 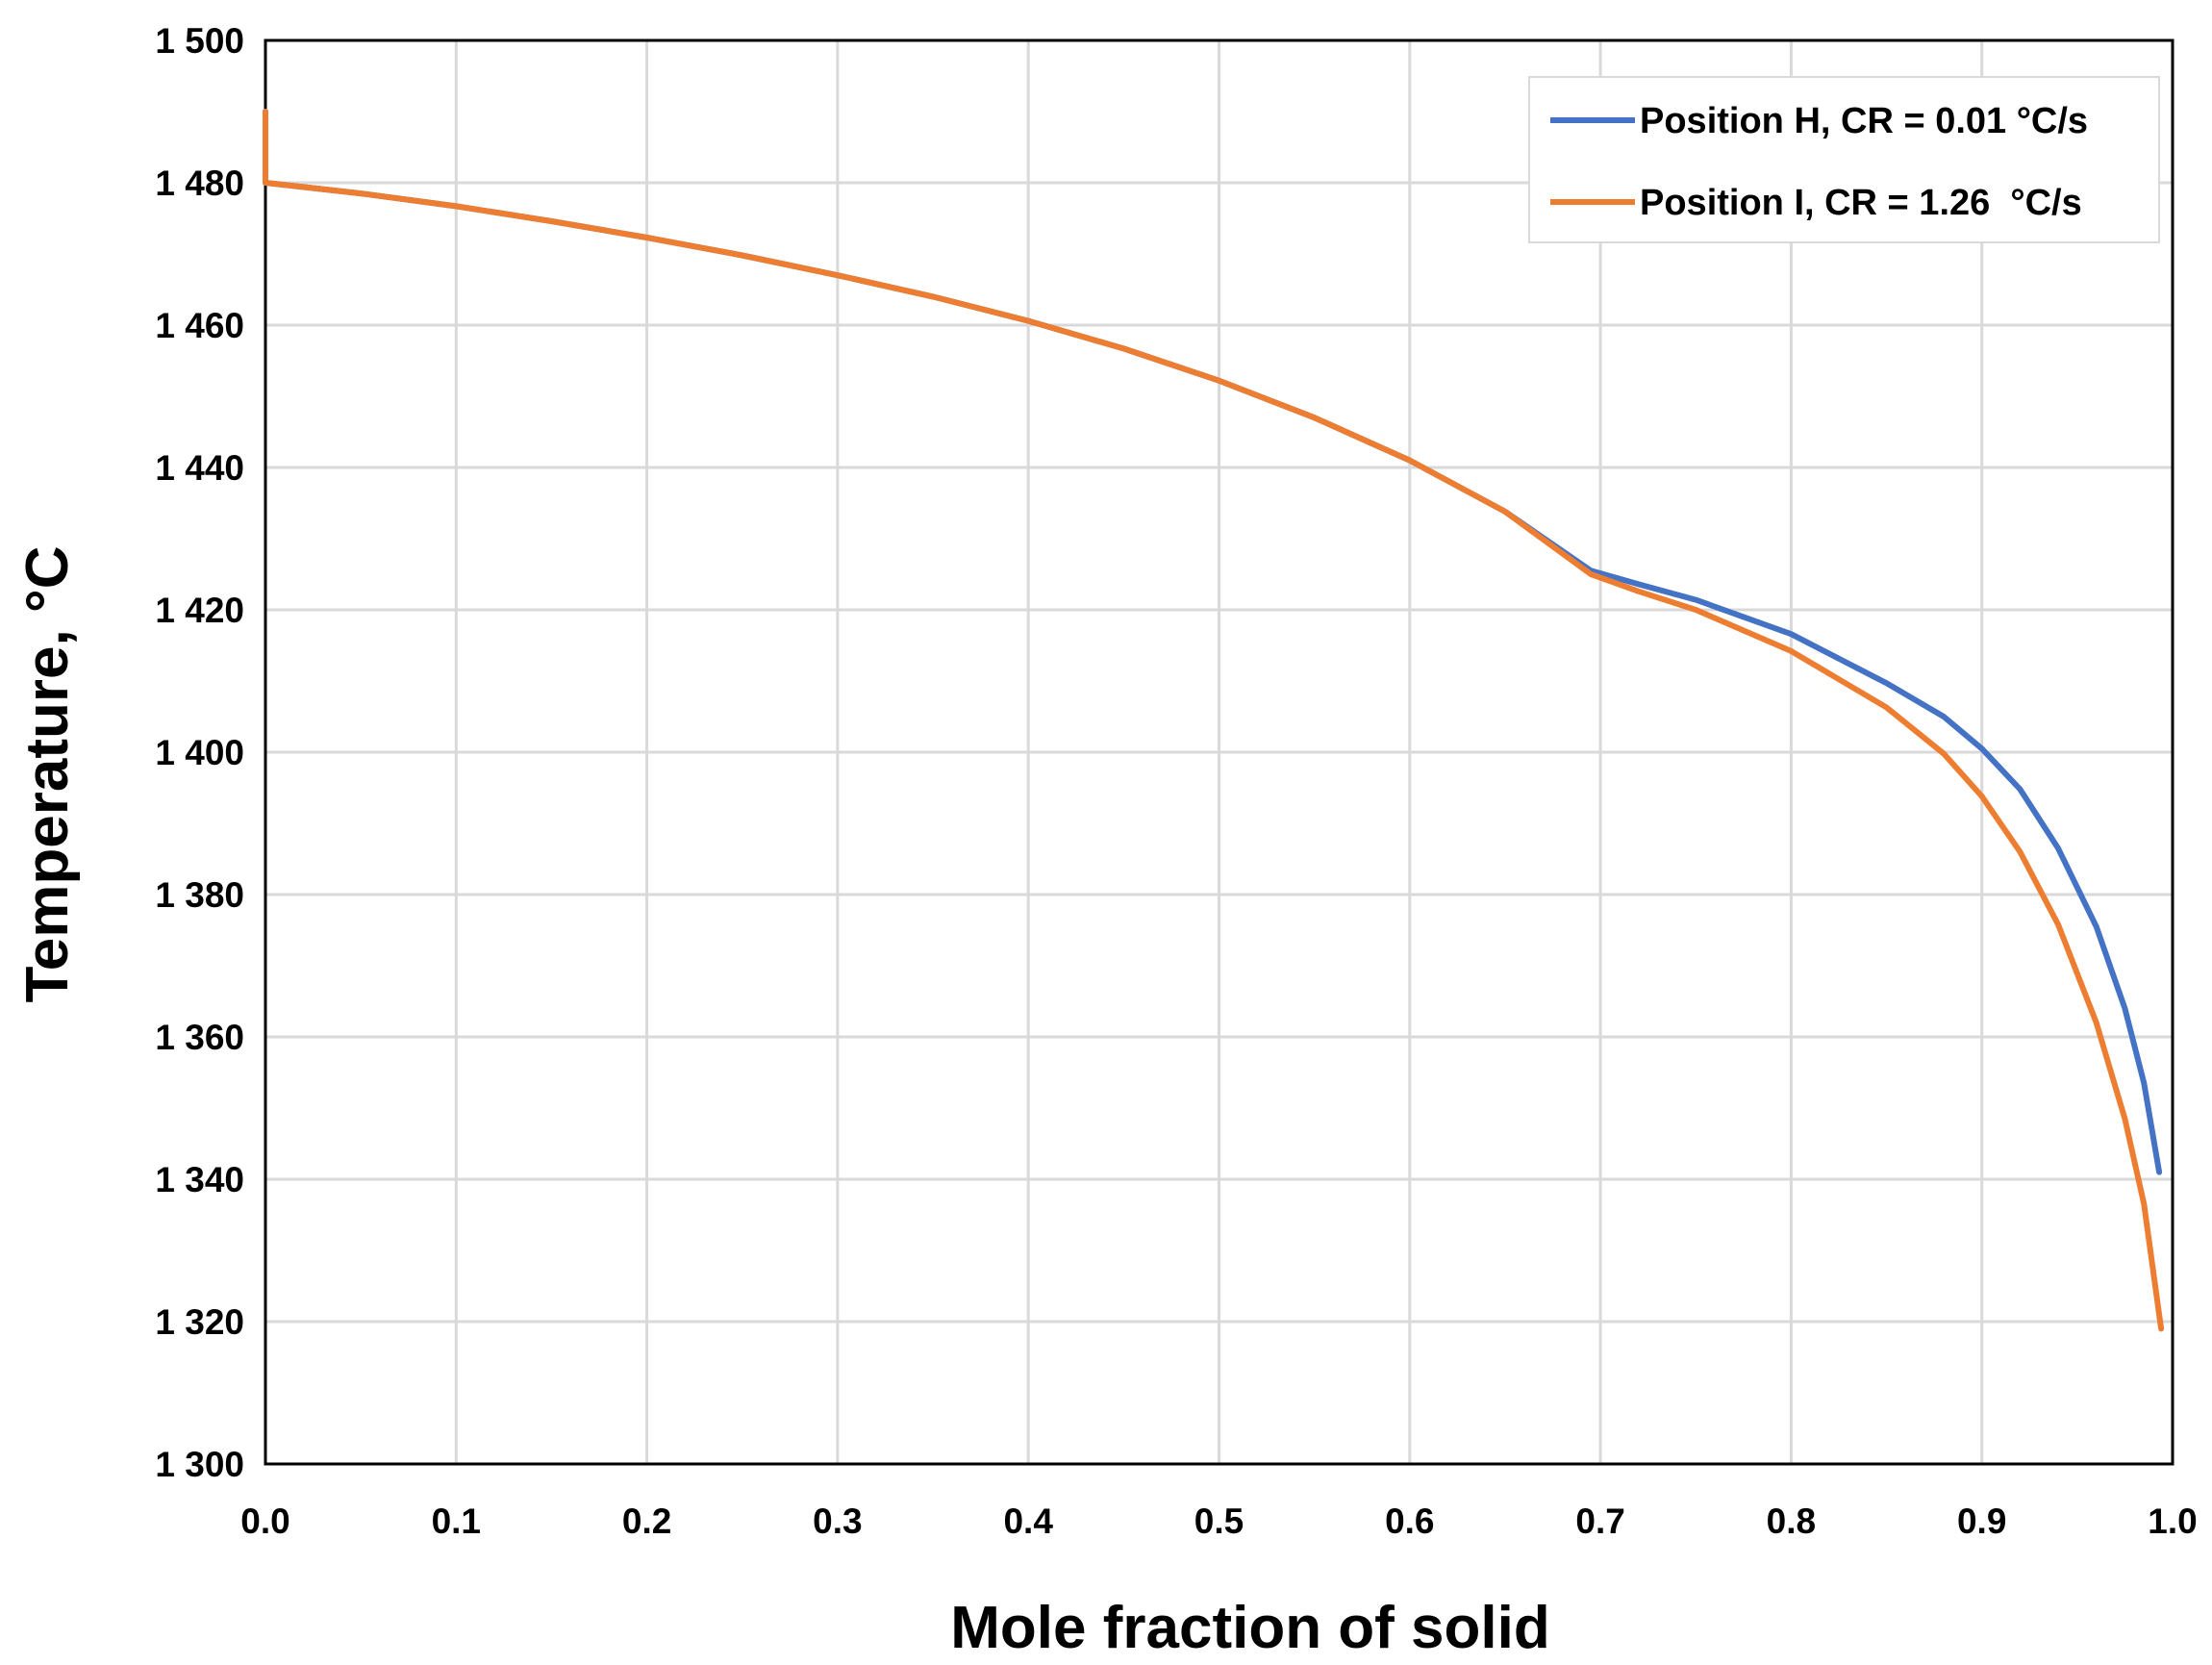 What do you see at coordinates (264, 1521) in the screenshot?
I see `x-tick-label: 0.0` at bounding box center [264, 1521].